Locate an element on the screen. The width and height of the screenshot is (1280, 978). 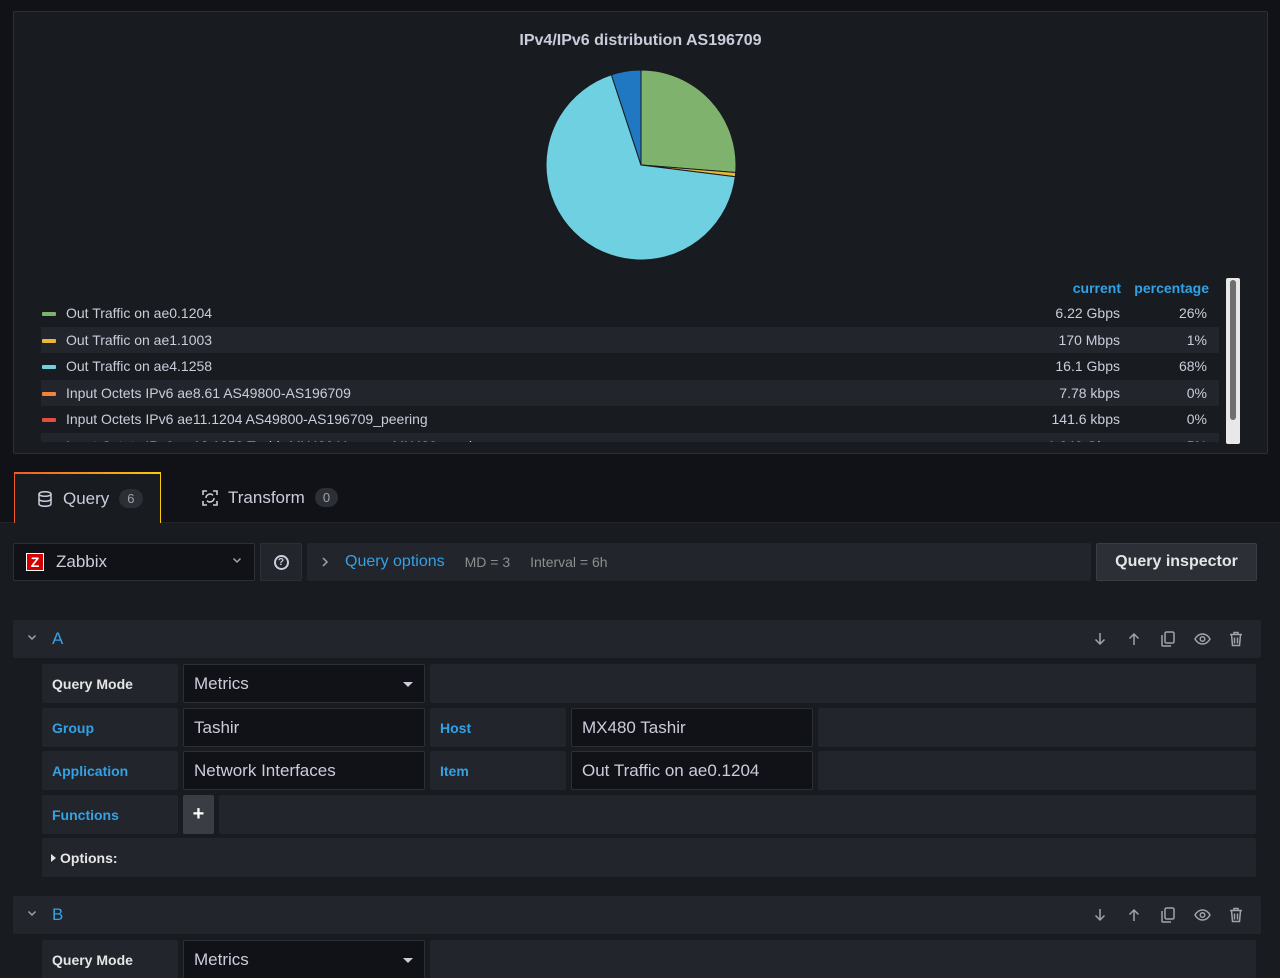
query-row-header-b: B is located at coordinates (637, 915).